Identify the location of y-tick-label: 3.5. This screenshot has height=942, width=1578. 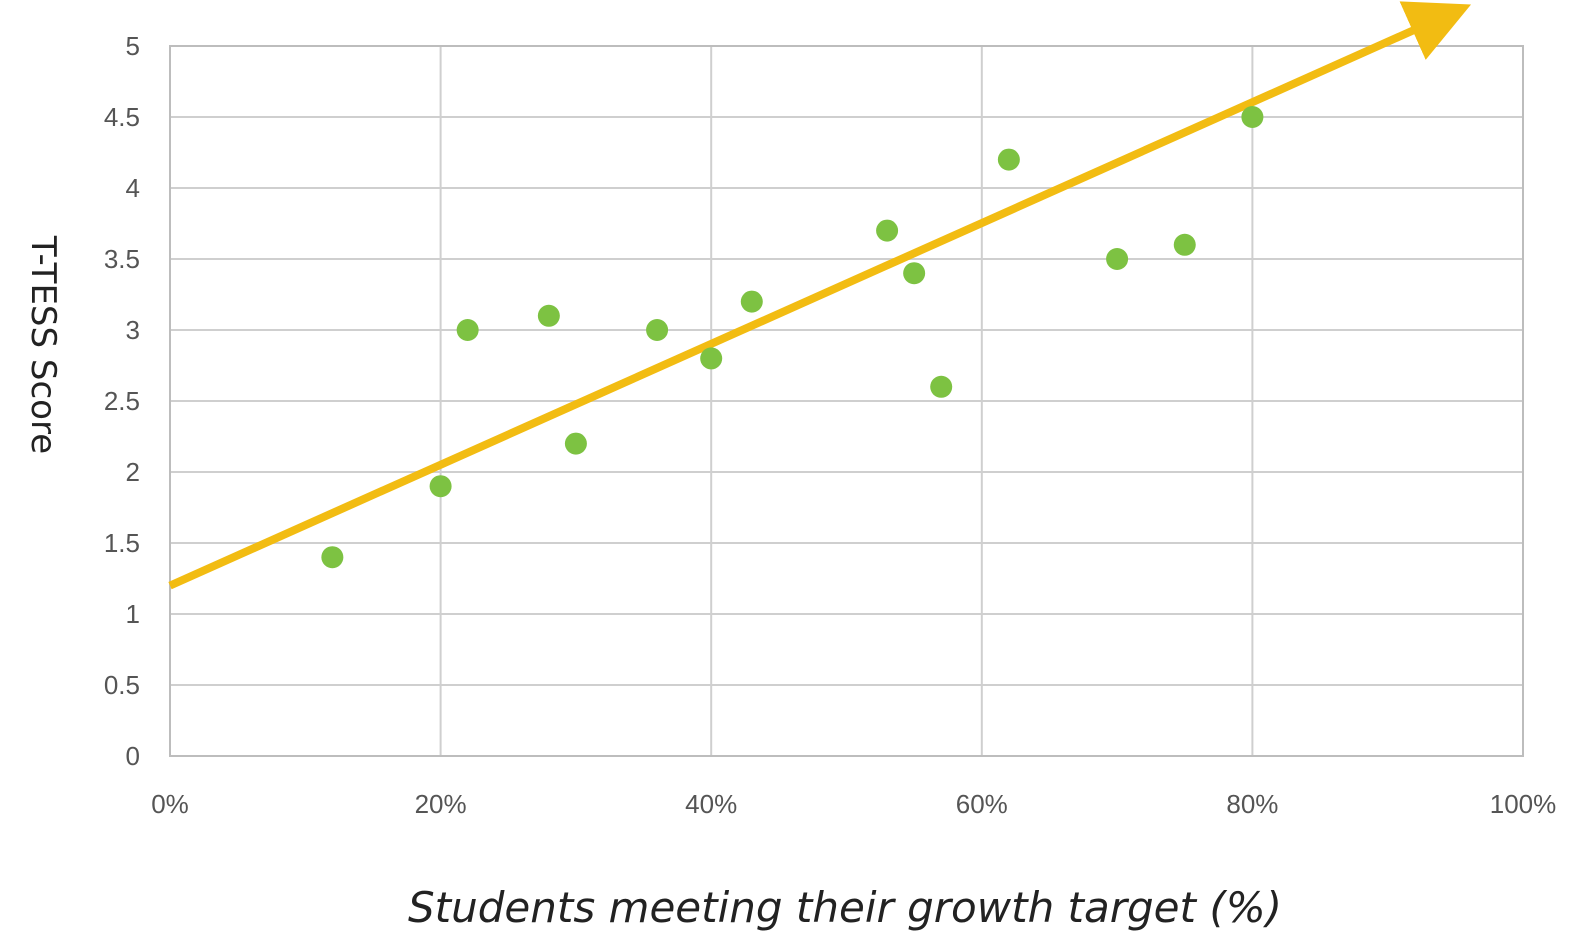
(122, 259).